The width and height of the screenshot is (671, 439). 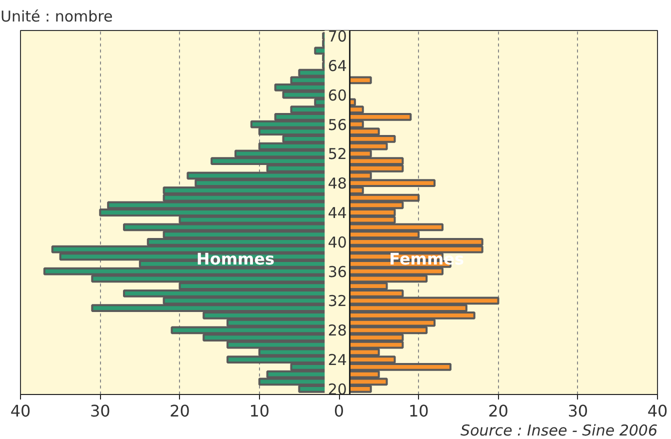 I want to click on source-note: Source : Insee - Sine 2006, so click(x=559, y=430).